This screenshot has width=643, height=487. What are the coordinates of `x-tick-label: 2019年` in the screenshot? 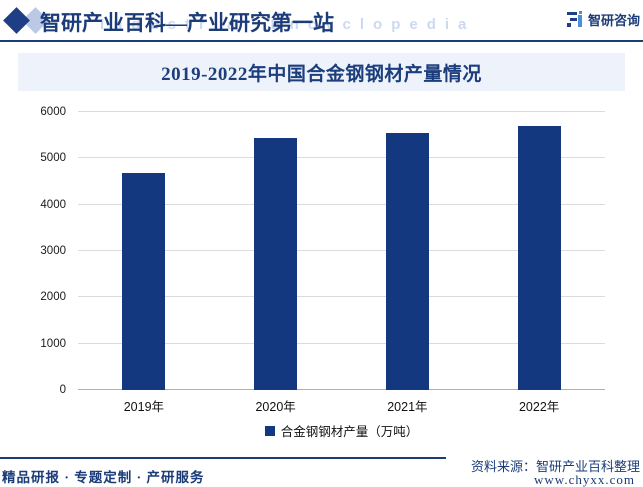 It's located at (144, 407).